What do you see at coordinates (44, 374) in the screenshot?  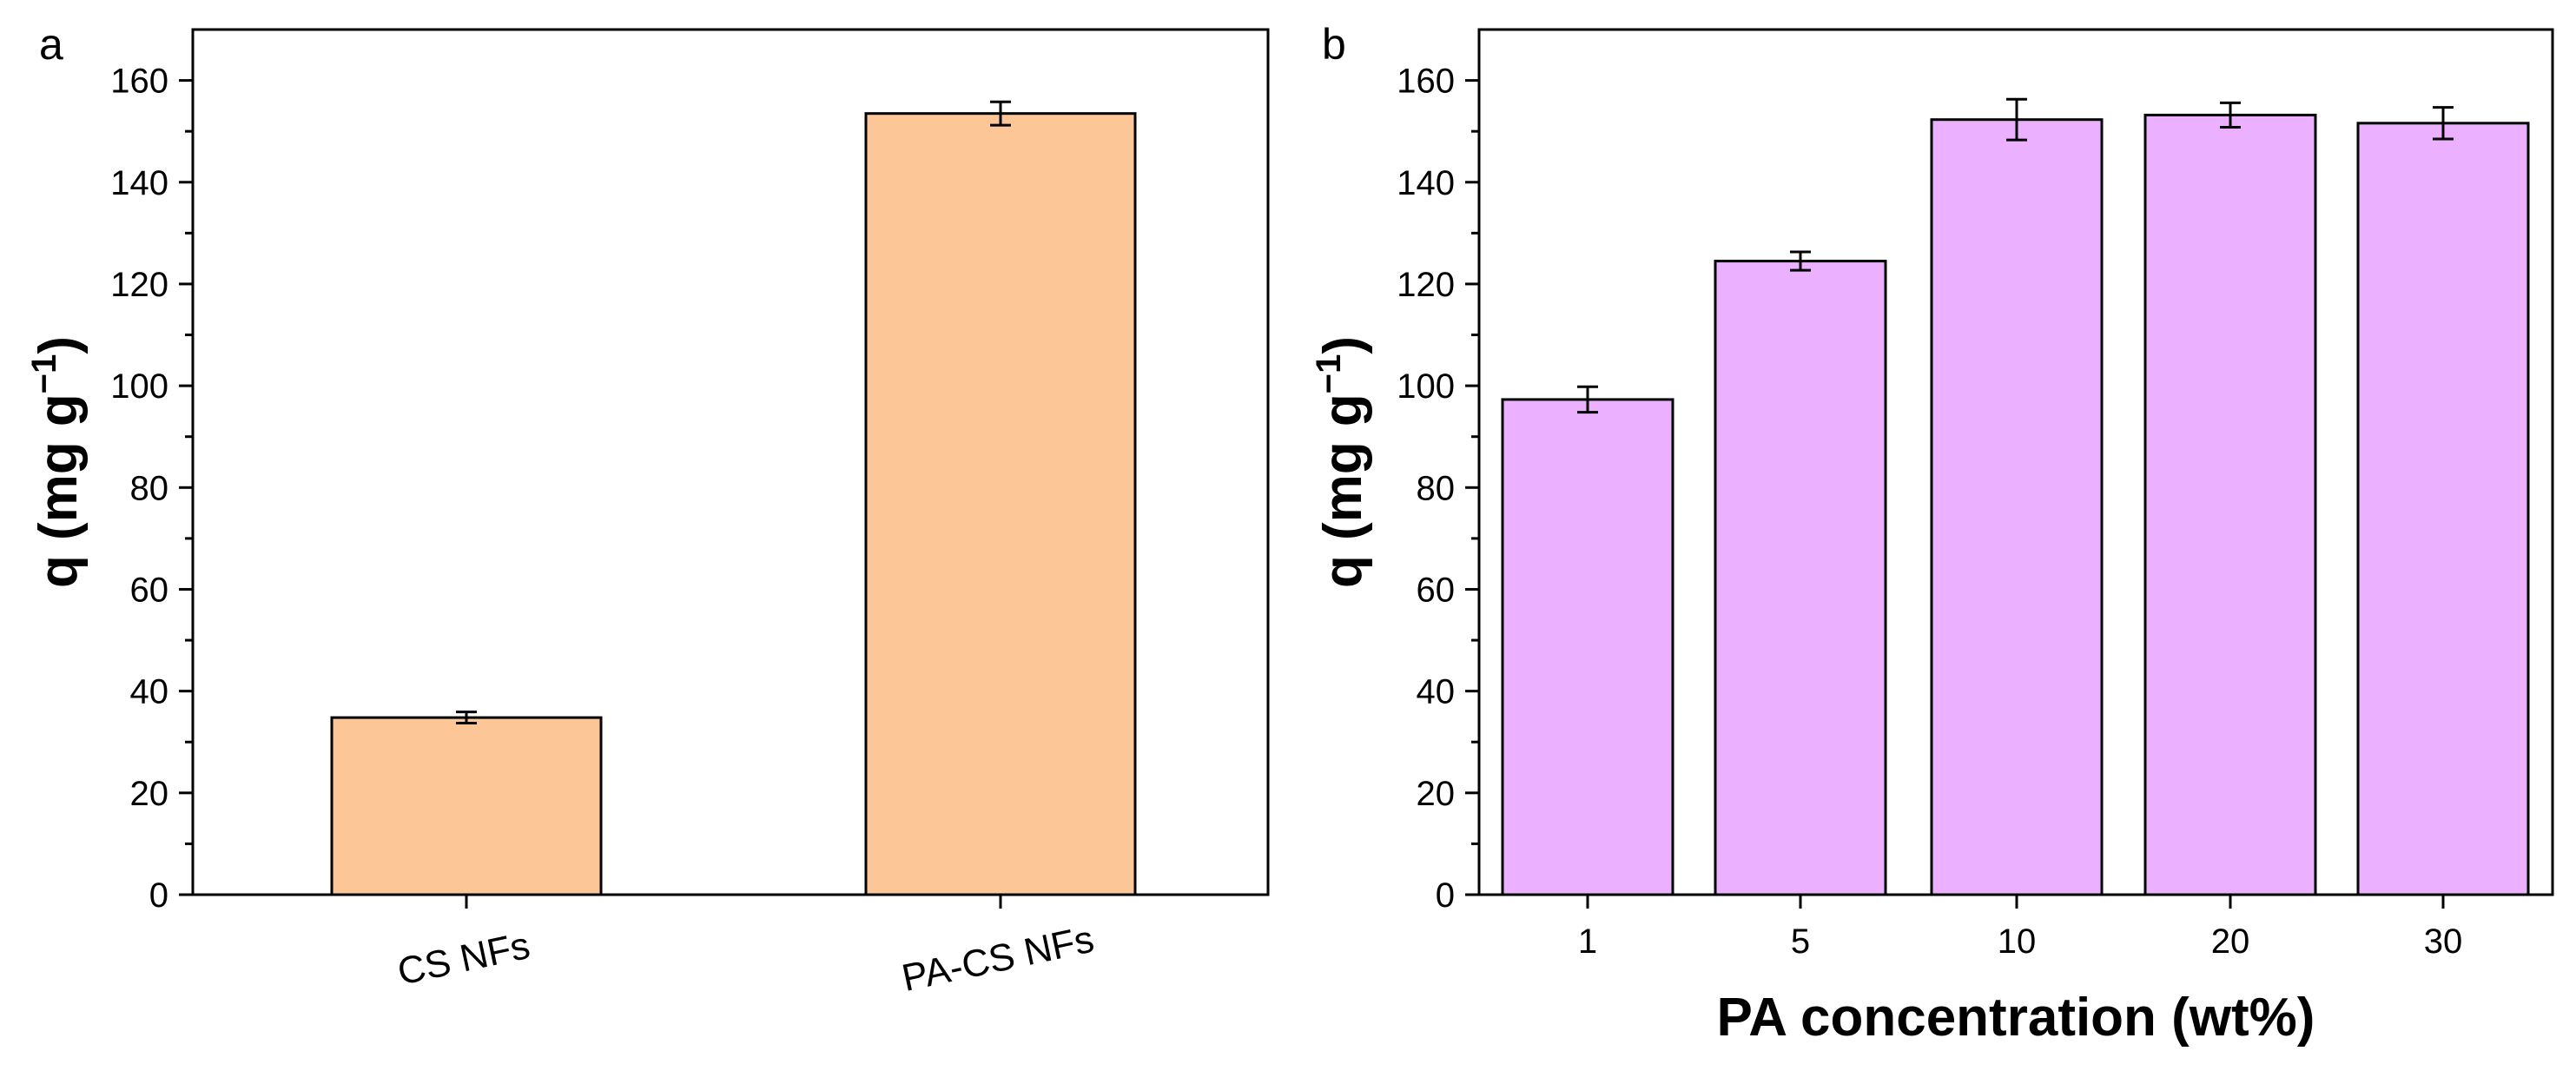 I see `panel-a-y-title-sup: −1` at bounding box center [44, 374].